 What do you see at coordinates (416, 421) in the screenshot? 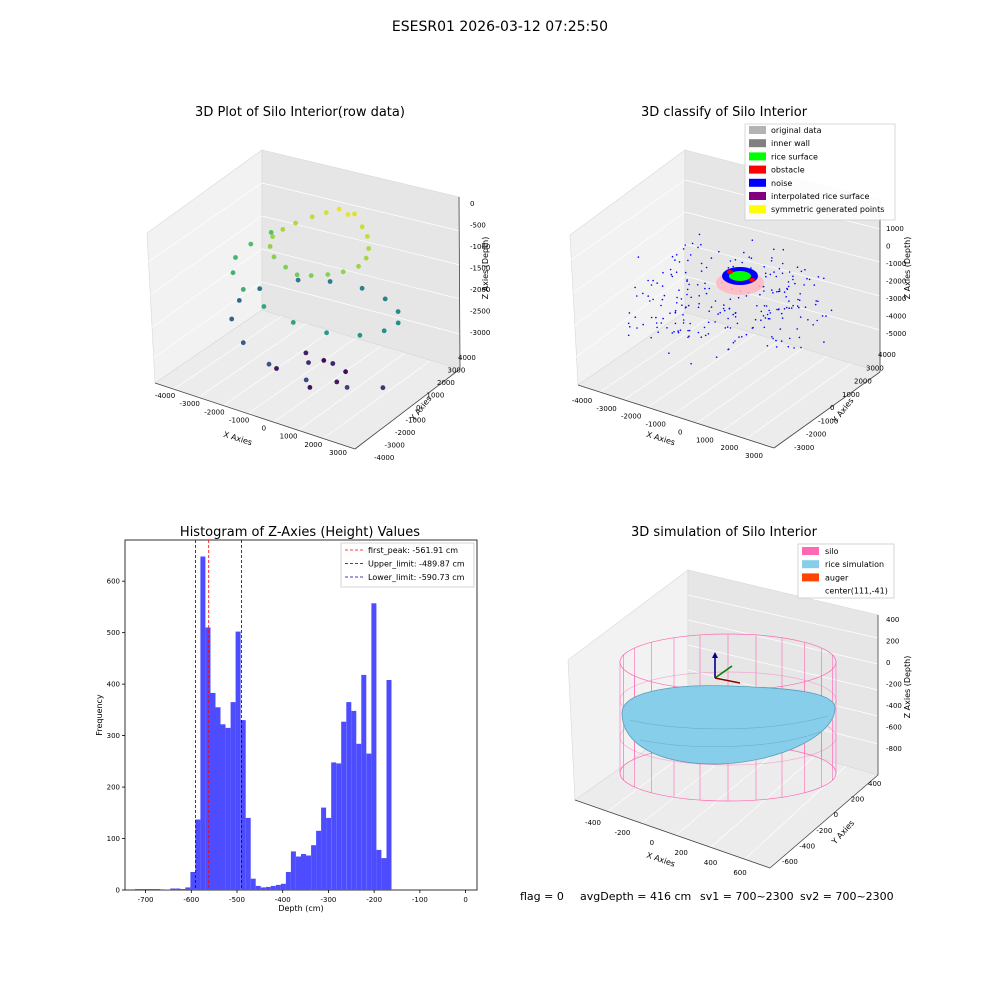
I see `raw-y-tick: -1000` at bounding box center [416, 421].